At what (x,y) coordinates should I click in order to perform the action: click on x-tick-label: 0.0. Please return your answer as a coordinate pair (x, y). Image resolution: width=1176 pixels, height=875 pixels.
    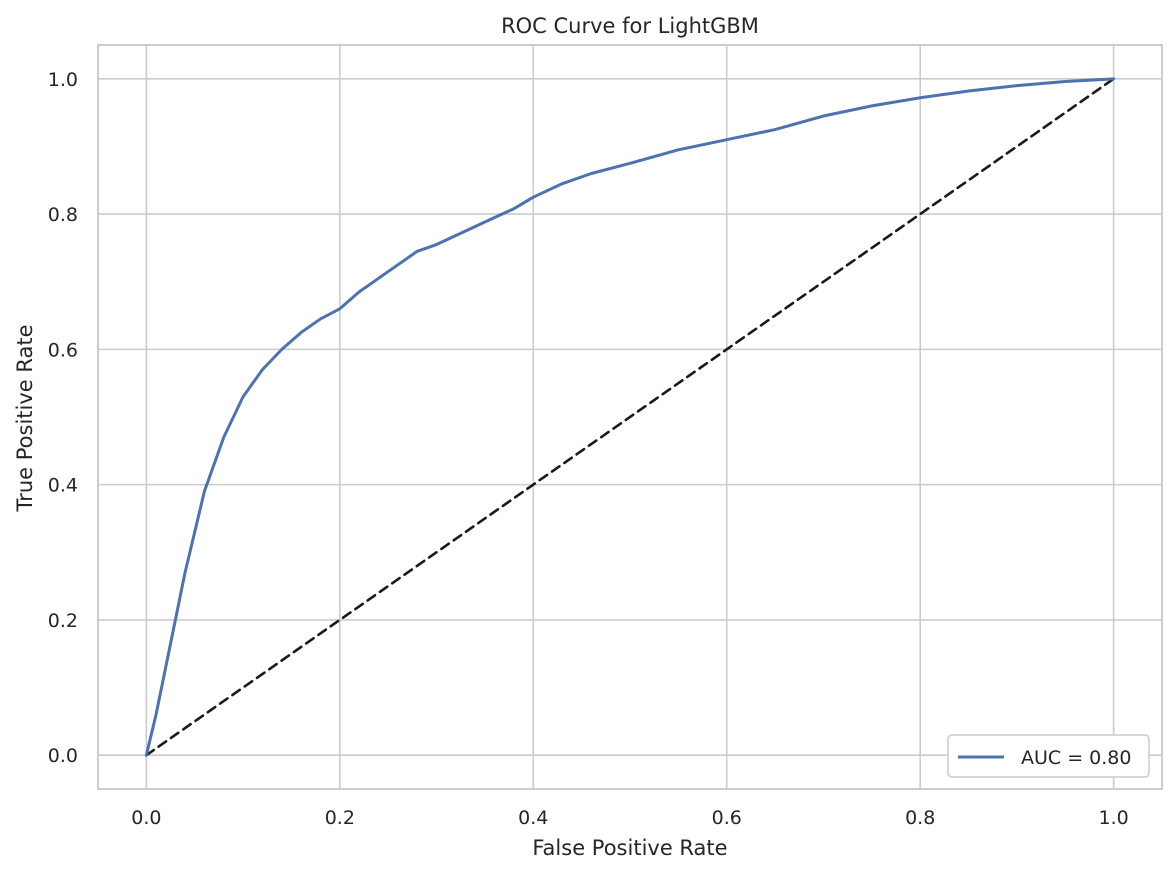
    Looking at the image, I should click on (146, 818).